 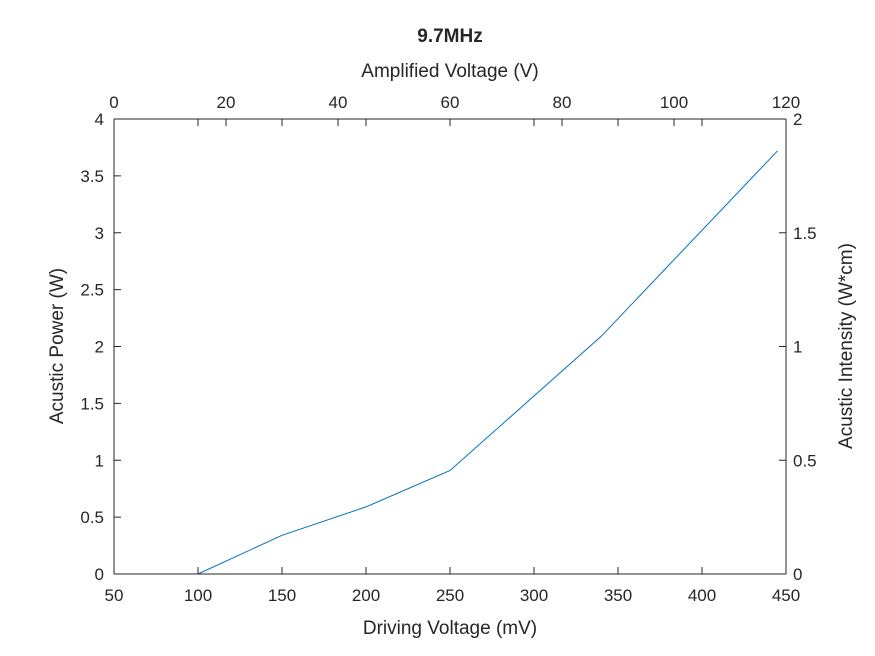 I want to click on x-axis-label: Driving Voltage (mV), so click(x=450, y=628).